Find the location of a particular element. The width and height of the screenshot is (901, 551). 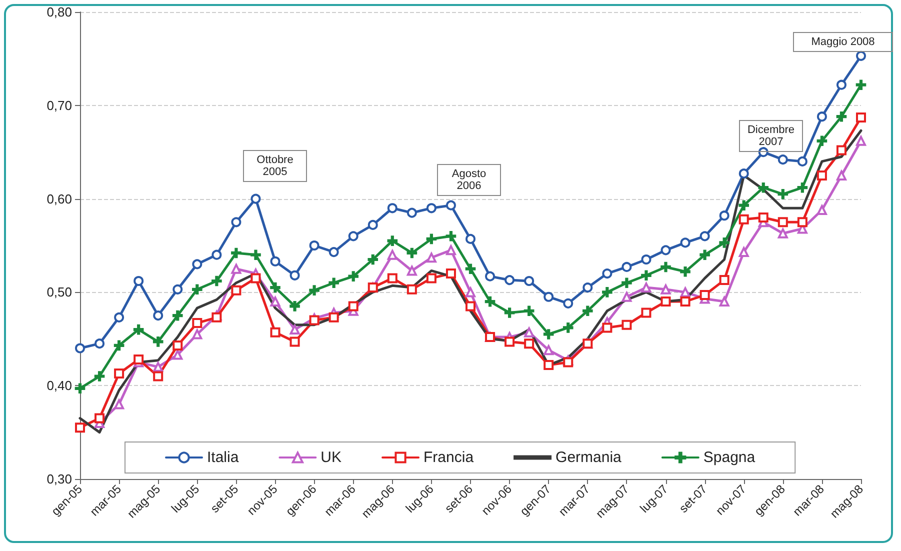

legend-label: UK is located at coordinates (331, 457).